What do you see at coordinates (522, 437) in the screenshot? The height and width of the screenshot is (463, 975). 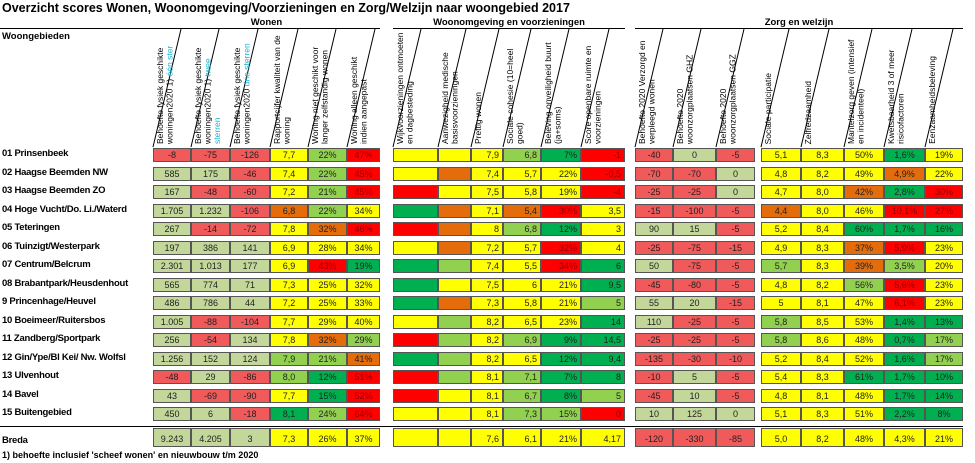 I see `table-cell: 6,1` at bounding box center [522, 437].